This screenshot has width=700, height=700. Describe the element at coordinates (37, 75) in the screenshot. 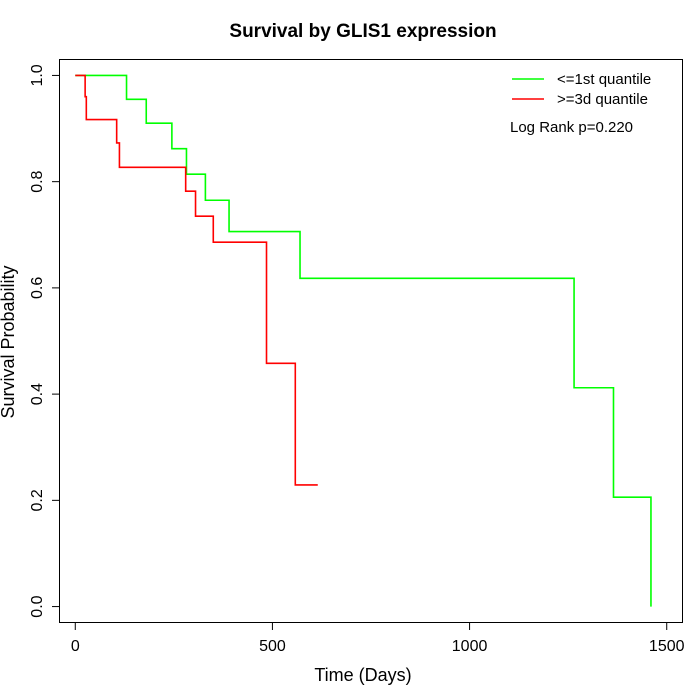

I see `y-tick-label: 1.0` at that location.